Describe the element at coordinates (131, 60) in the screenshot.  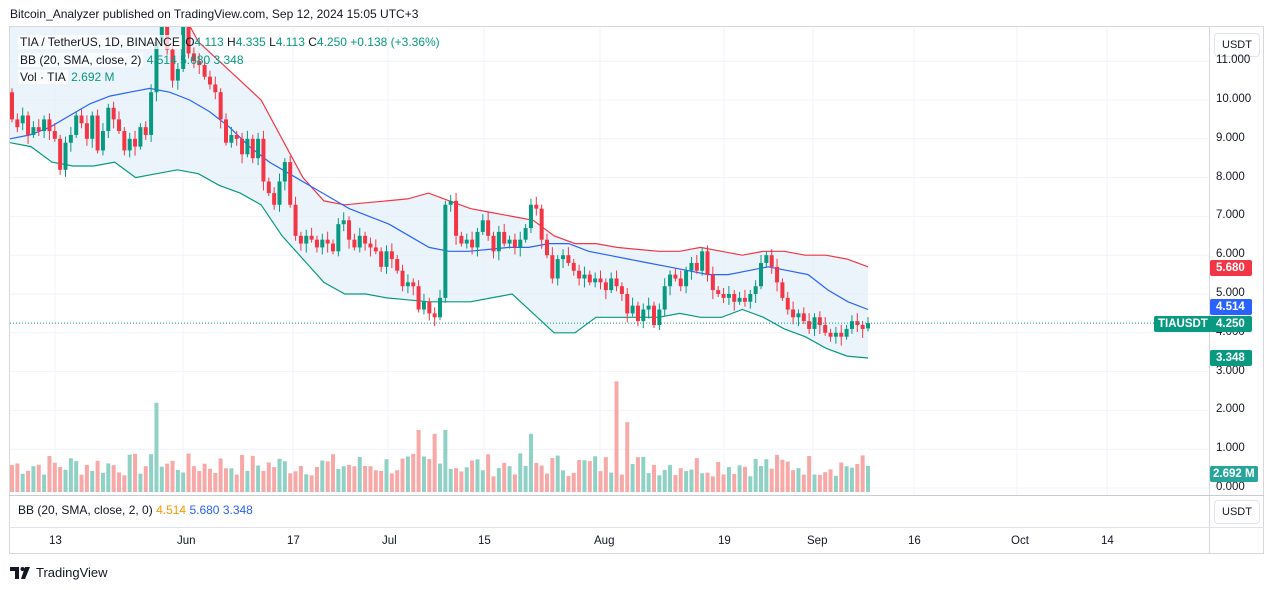
I see `legend-bb-row: BB (20, SMA, close, 2) 4.514 5.680 3.348` at that location.